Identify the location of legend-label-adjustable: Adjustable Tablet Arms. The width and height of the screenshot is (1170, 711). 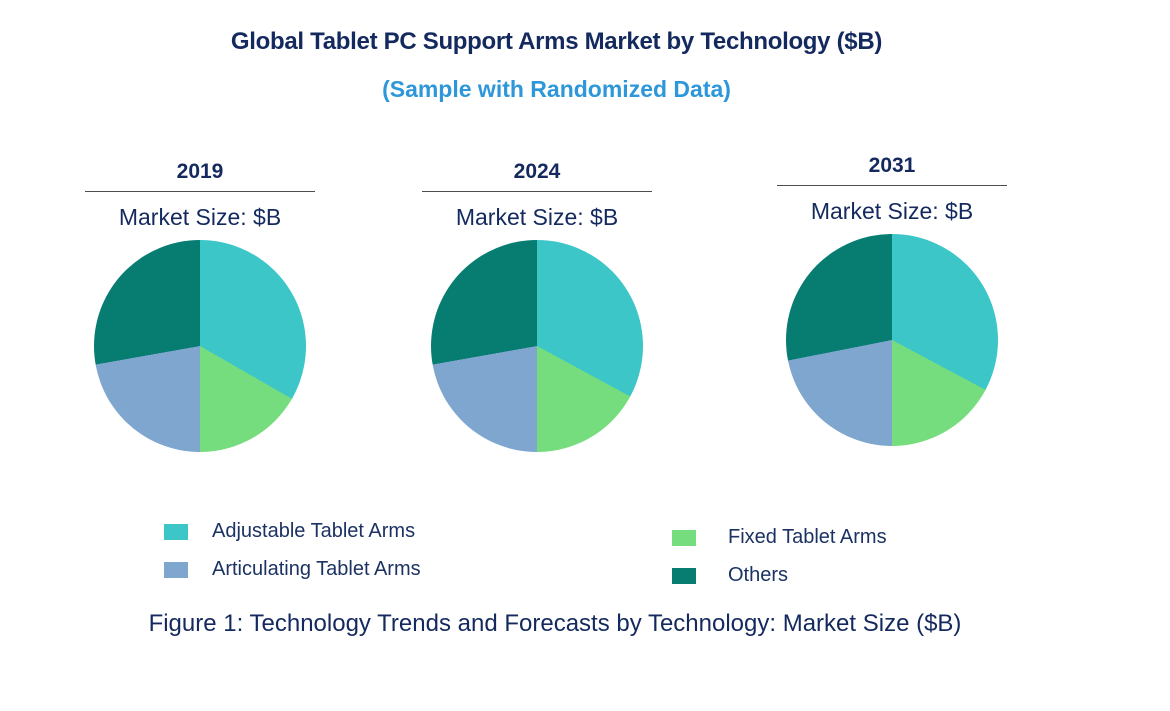
(314, 531).